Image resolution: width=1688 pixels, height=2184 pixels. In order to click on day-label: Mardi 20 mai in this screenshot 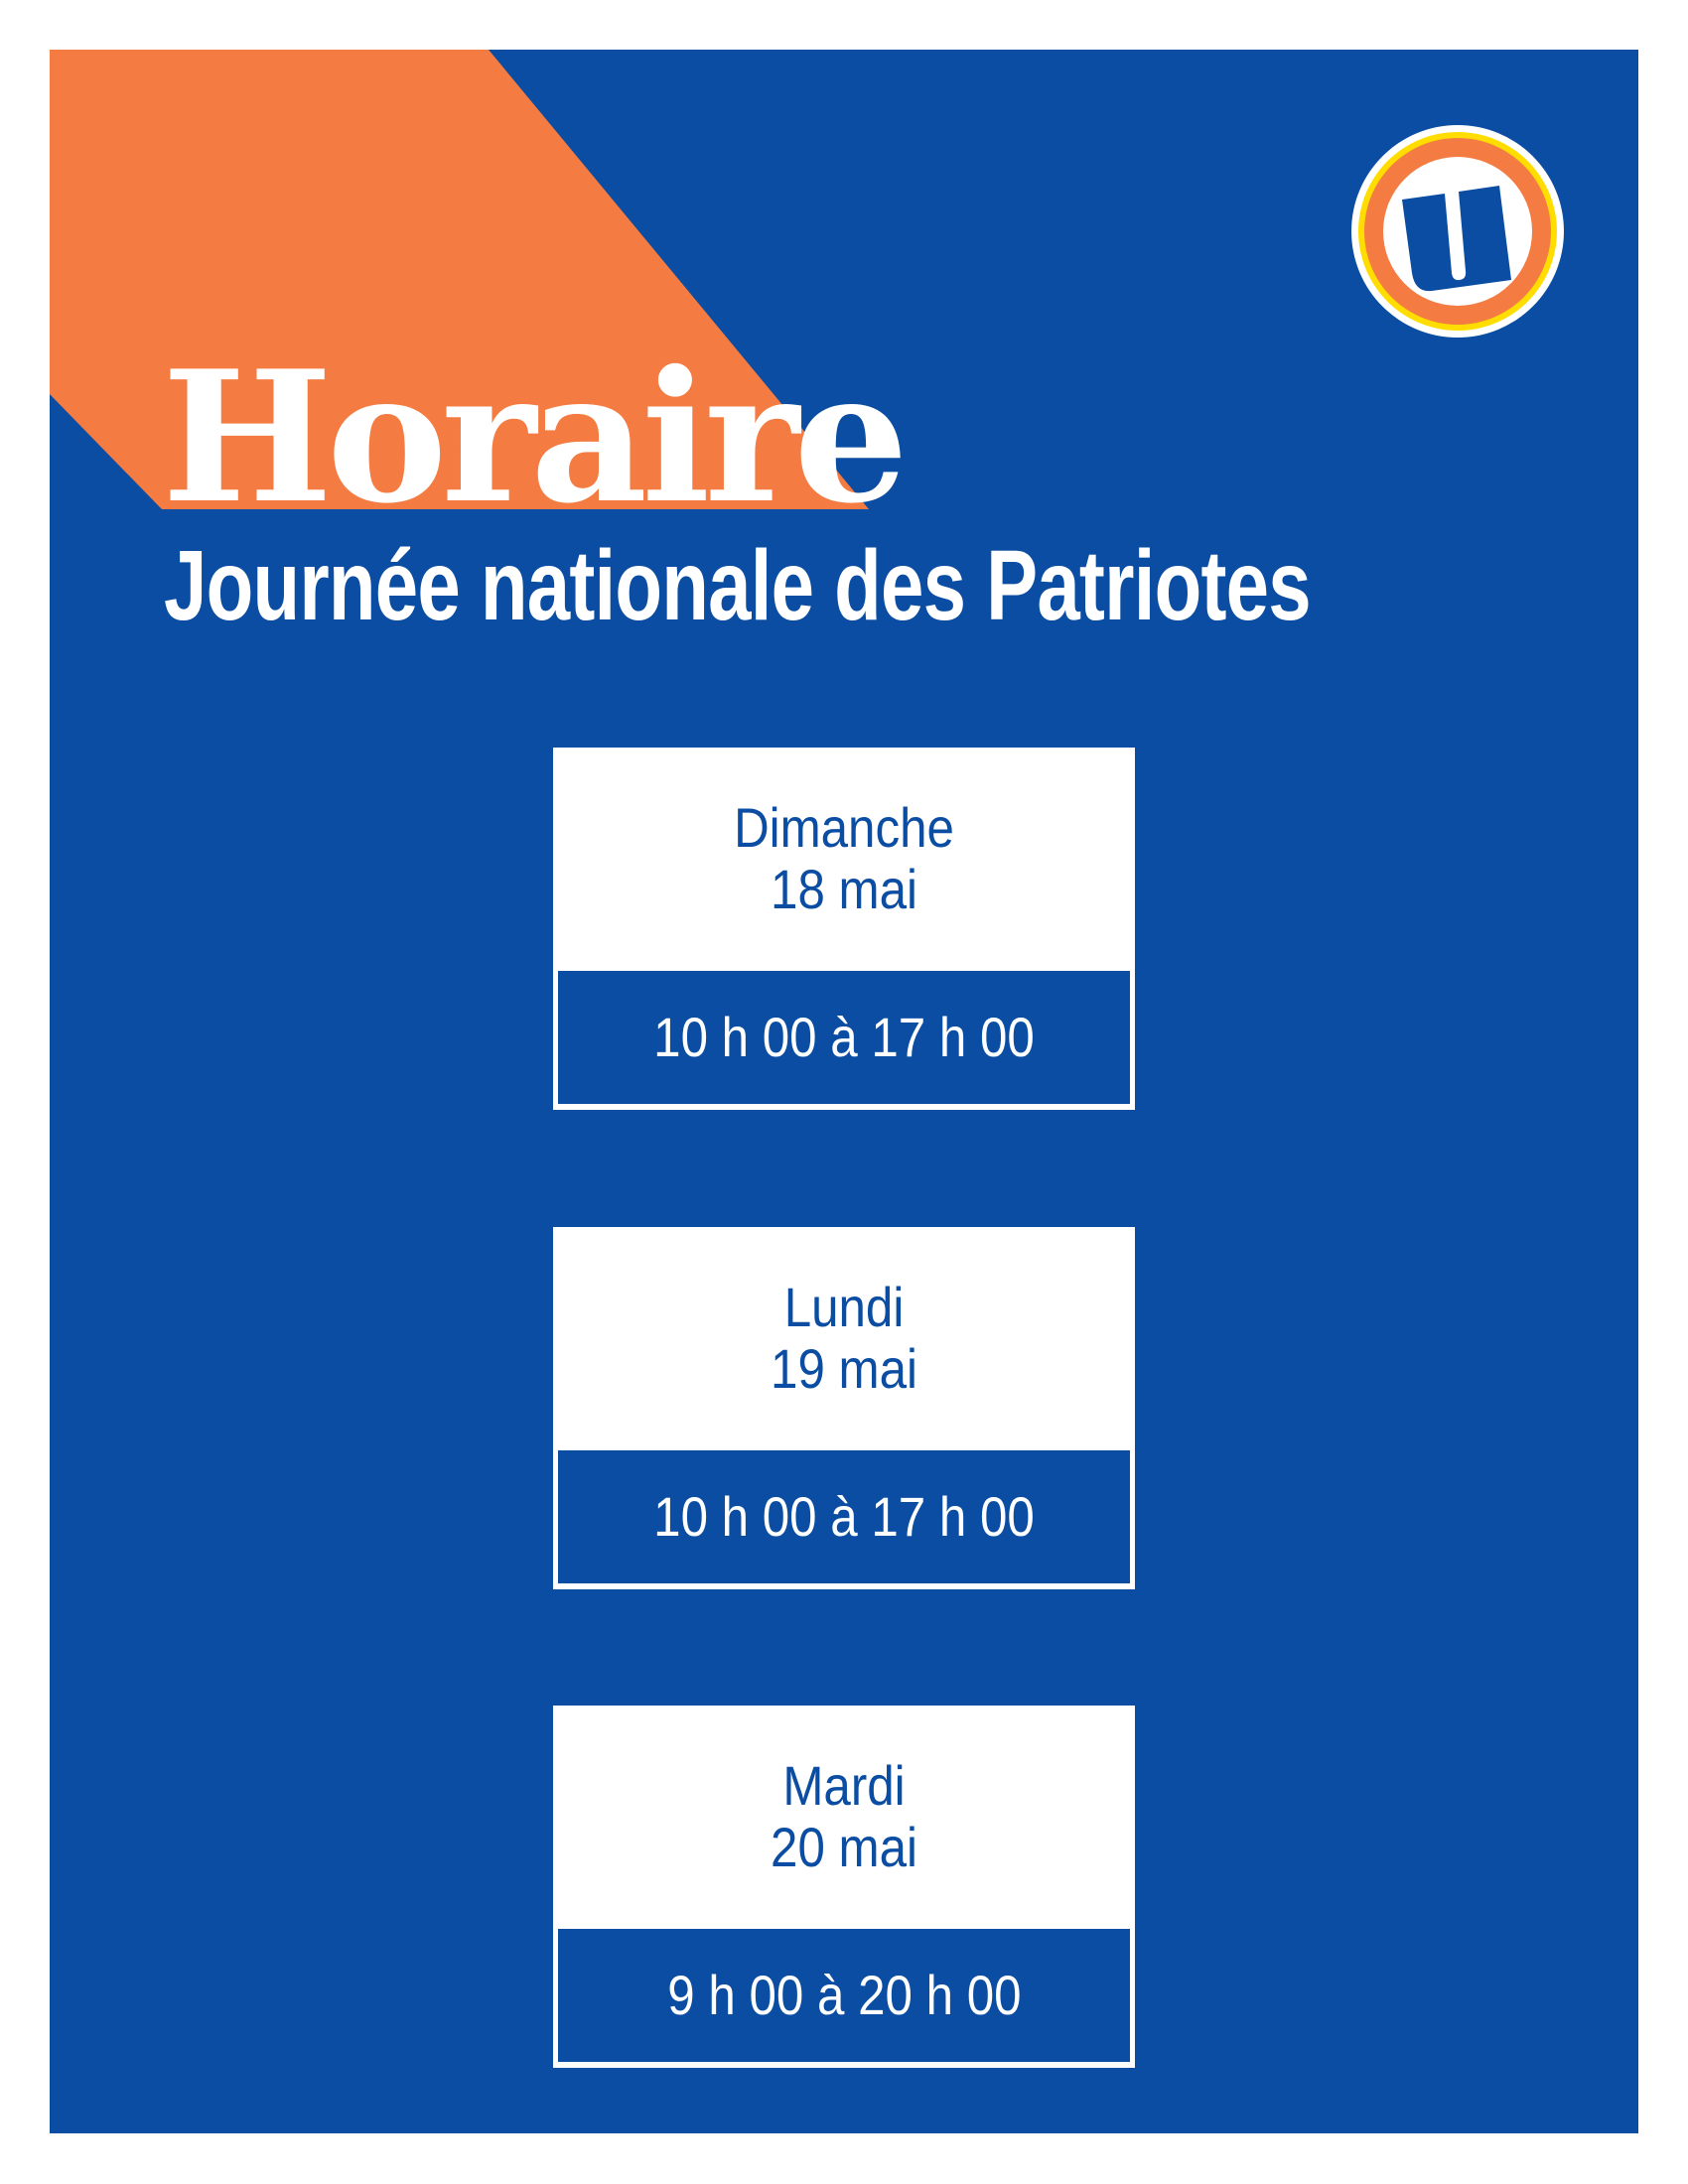, I will do `click(844, 1816)`.